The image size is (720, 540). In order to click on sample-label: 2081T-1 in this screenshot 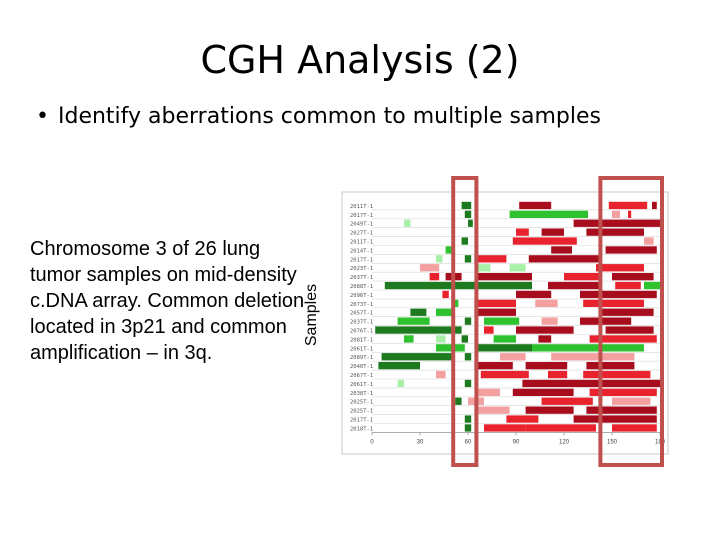, I will do `click(361, 340)`.